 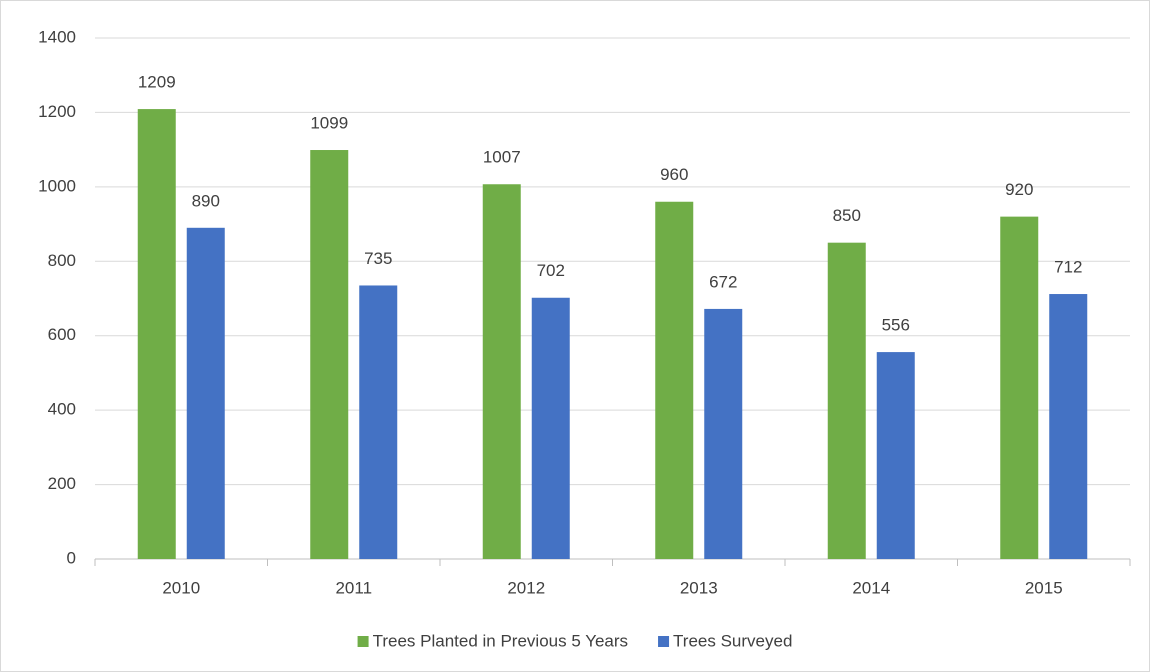 I want to click on data-label: 1209, so click(x=157, y=82).